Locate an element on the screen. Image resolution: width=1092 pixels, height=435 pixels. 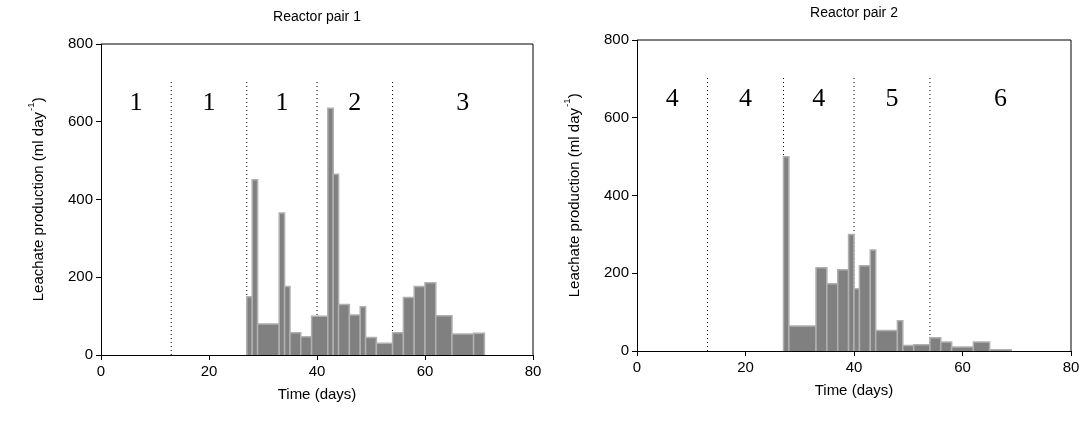
annotation: 5 is located at coordinates (892, 97).